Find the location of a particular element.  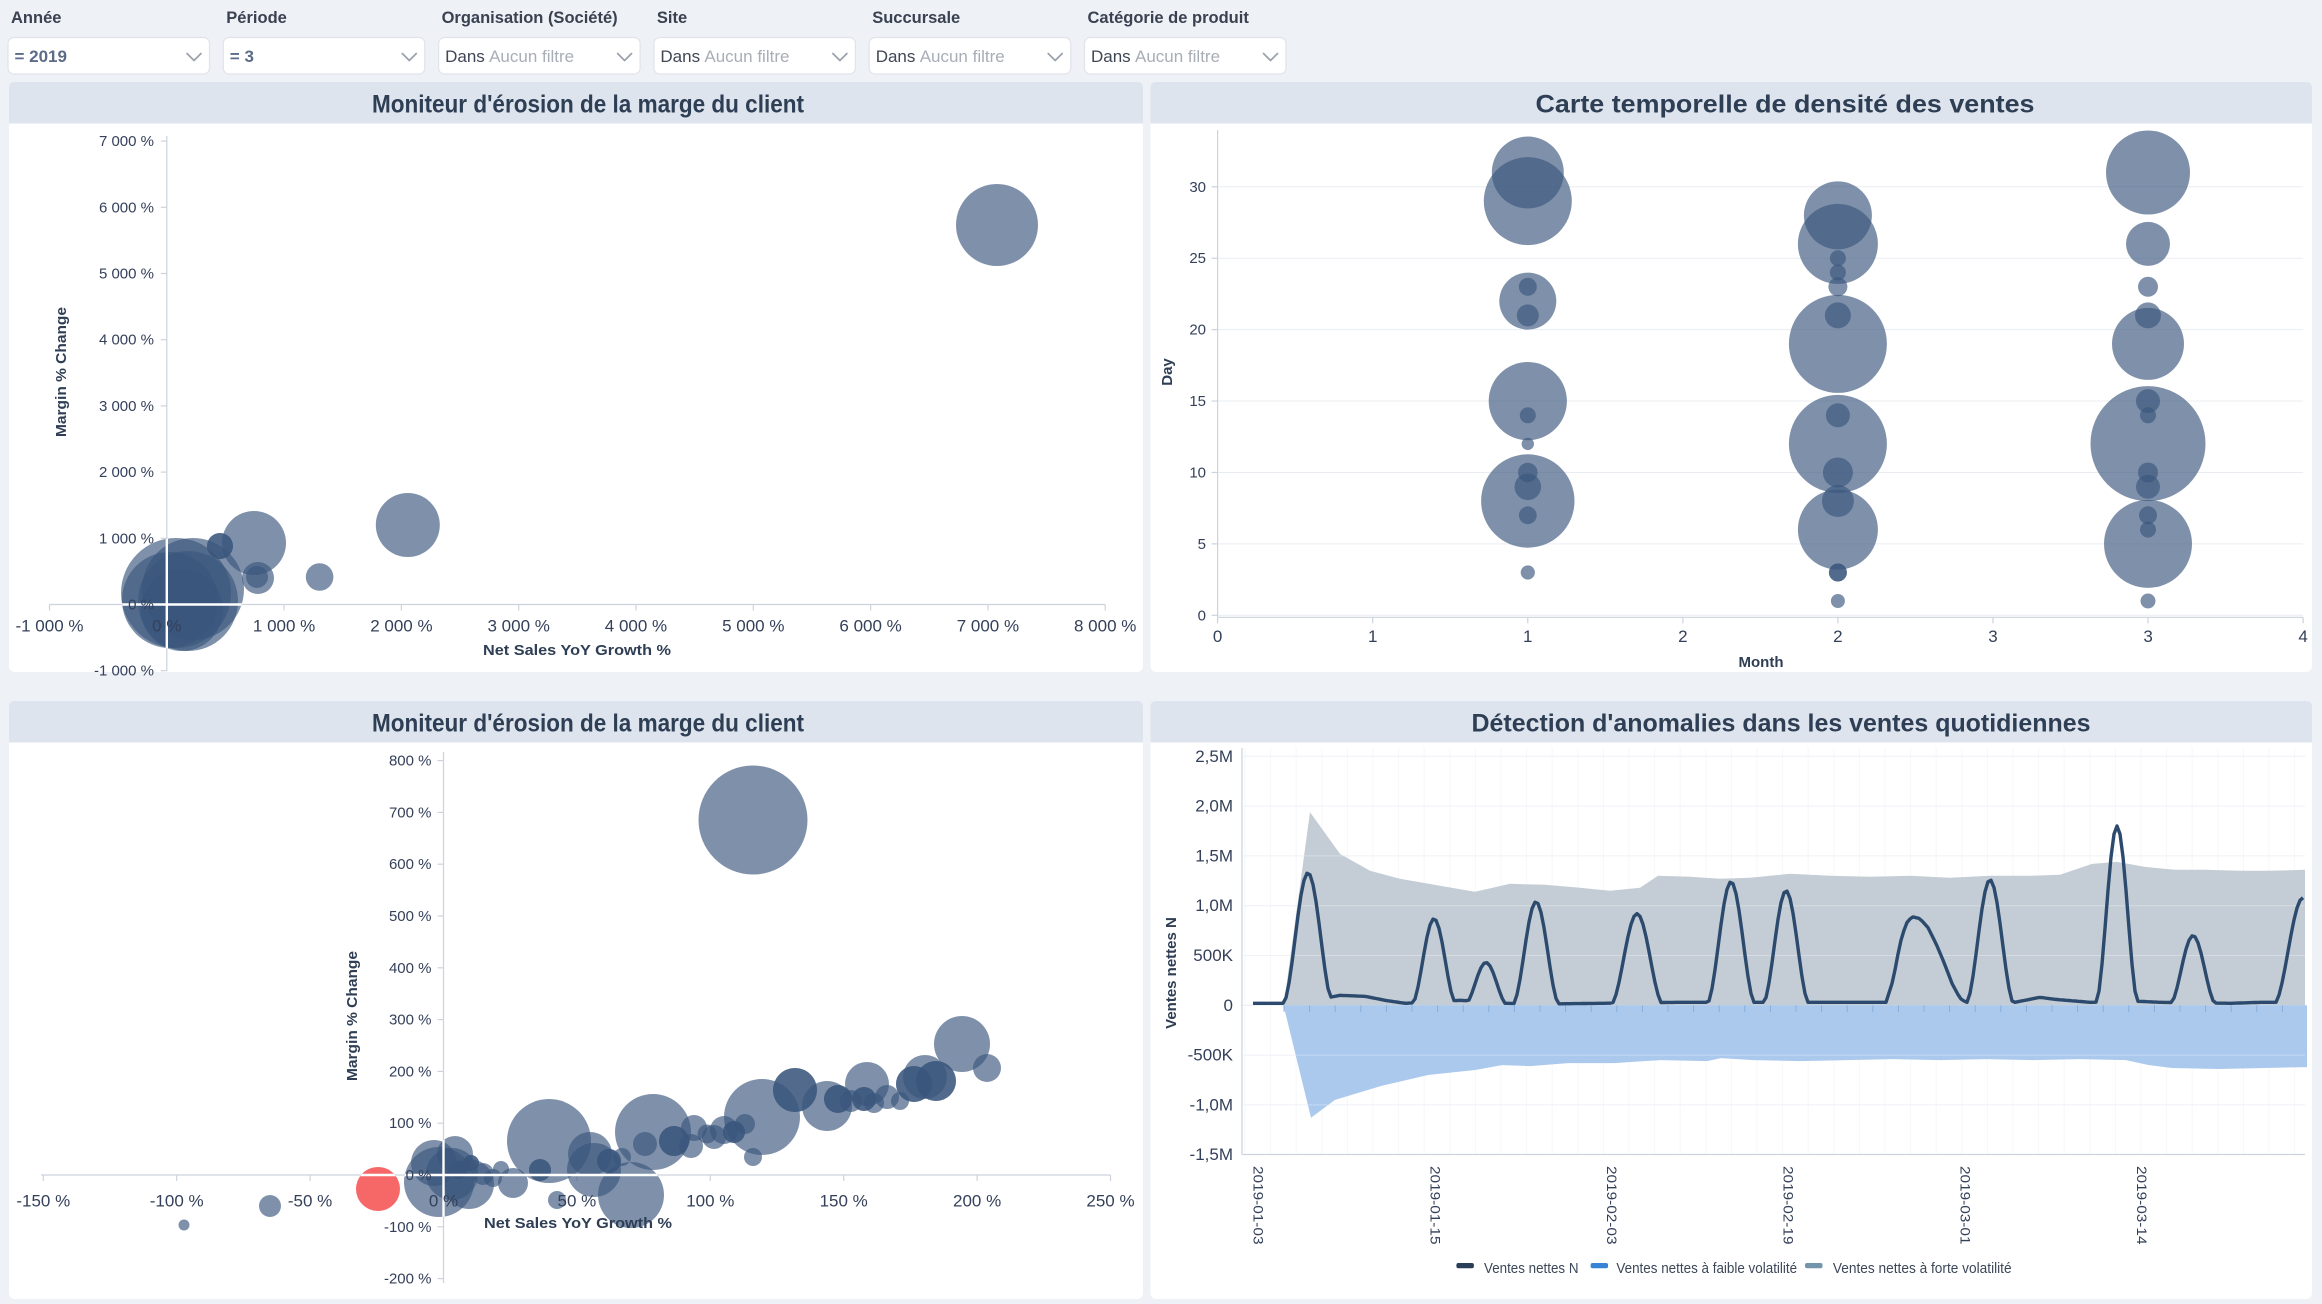

svg-text: Année is located at coordinates (36, 18).